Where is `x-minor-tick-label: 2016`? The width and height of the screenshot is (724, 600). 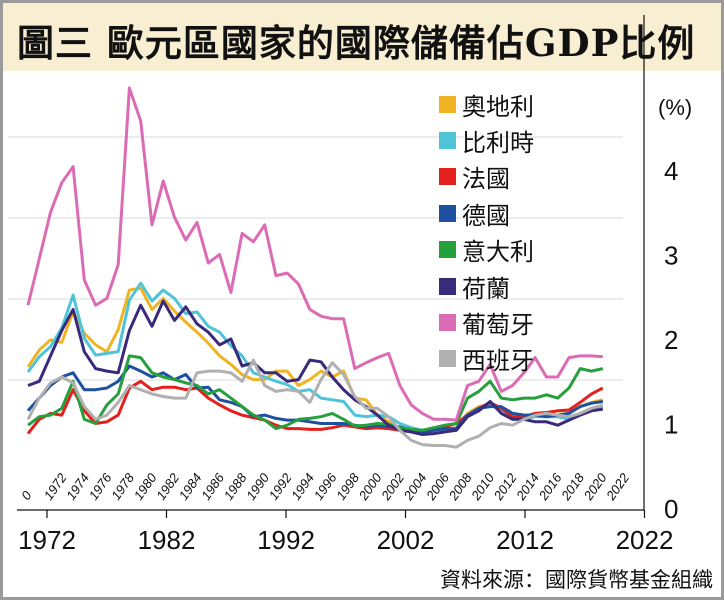 x-minor-tick-label: 2016 is located at coordinates (550, 487).